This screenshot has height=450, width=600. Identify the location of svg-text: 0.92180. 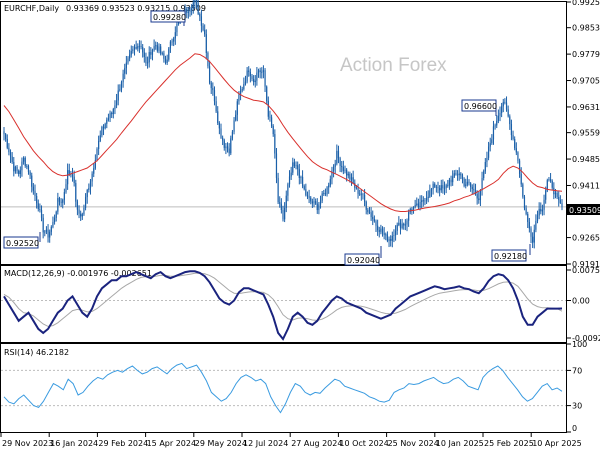
(510, 256).